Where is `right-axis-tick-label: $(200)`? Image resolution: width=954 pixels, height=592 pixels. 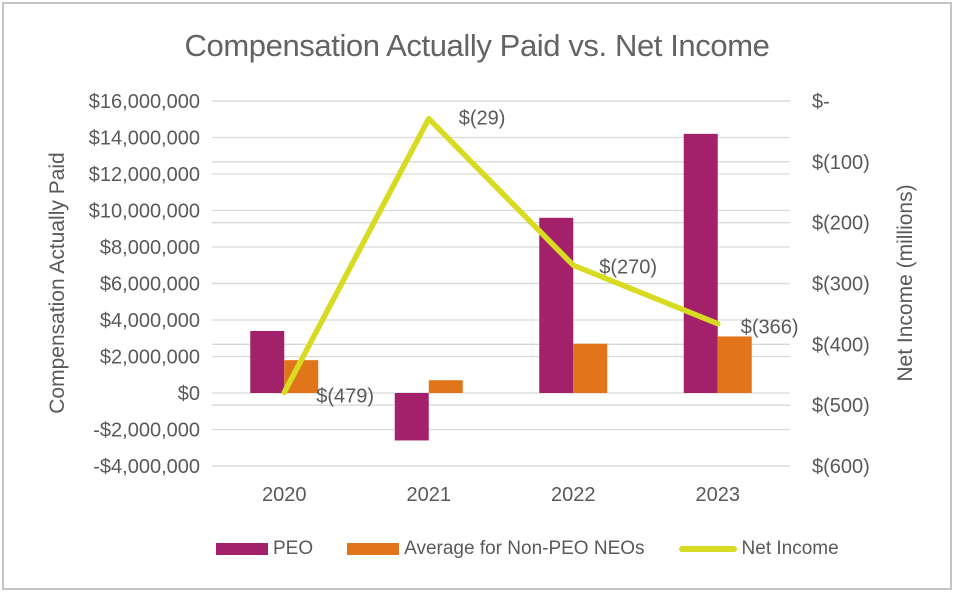
right-axis-tick-label: $(200) is located at coordinates (841, 224).